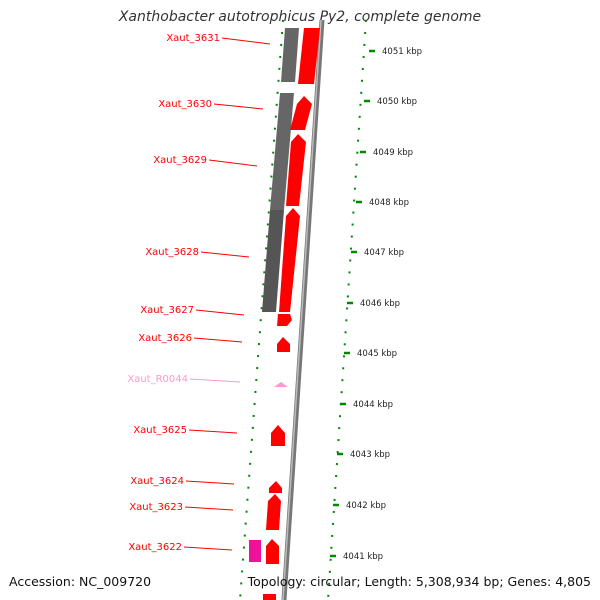  I want to click on gene-label: Xaut_3627, so click(167, 310).